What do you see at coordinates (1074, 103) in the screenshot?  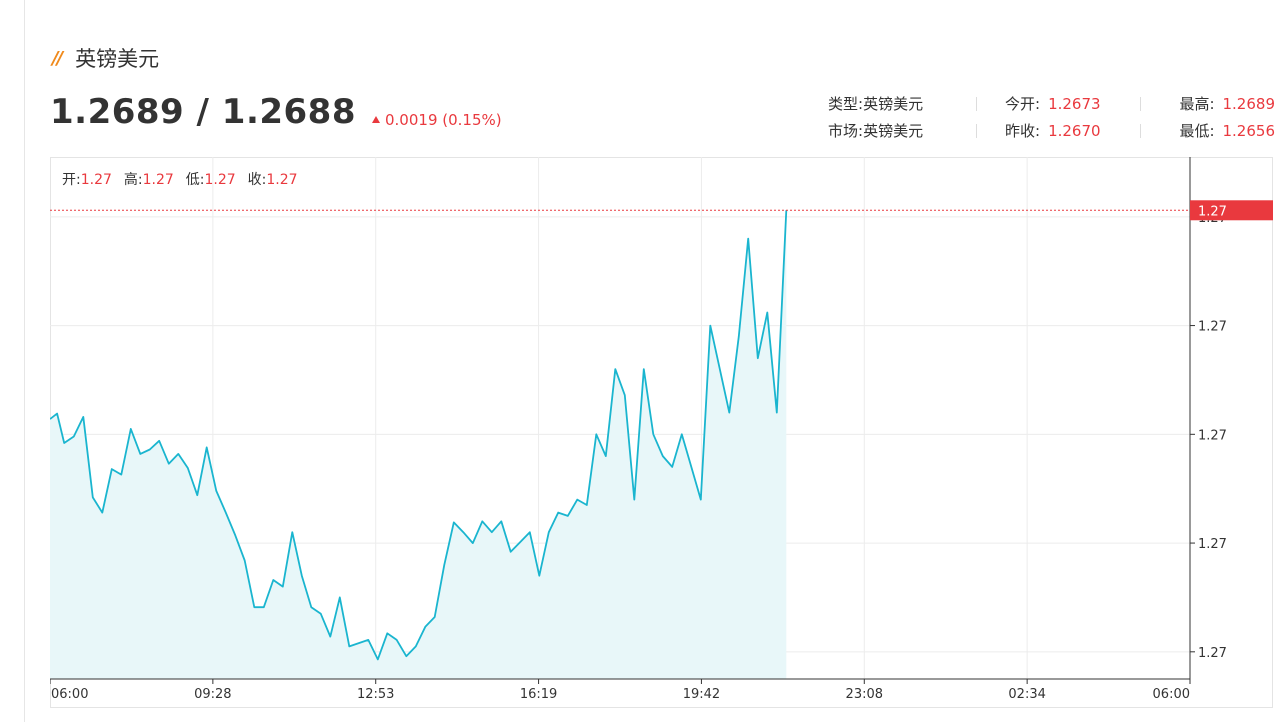 I see `info-value: 1.2673` at bounding box center [1074, 103].